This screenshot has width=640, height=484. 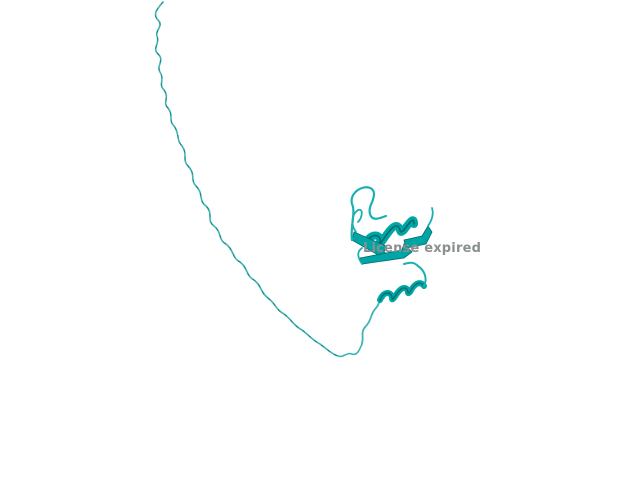 What do you see at coordinates (360, 256) in the screenshot?
I see `loop-bottom` at bounding box center [360, 256].